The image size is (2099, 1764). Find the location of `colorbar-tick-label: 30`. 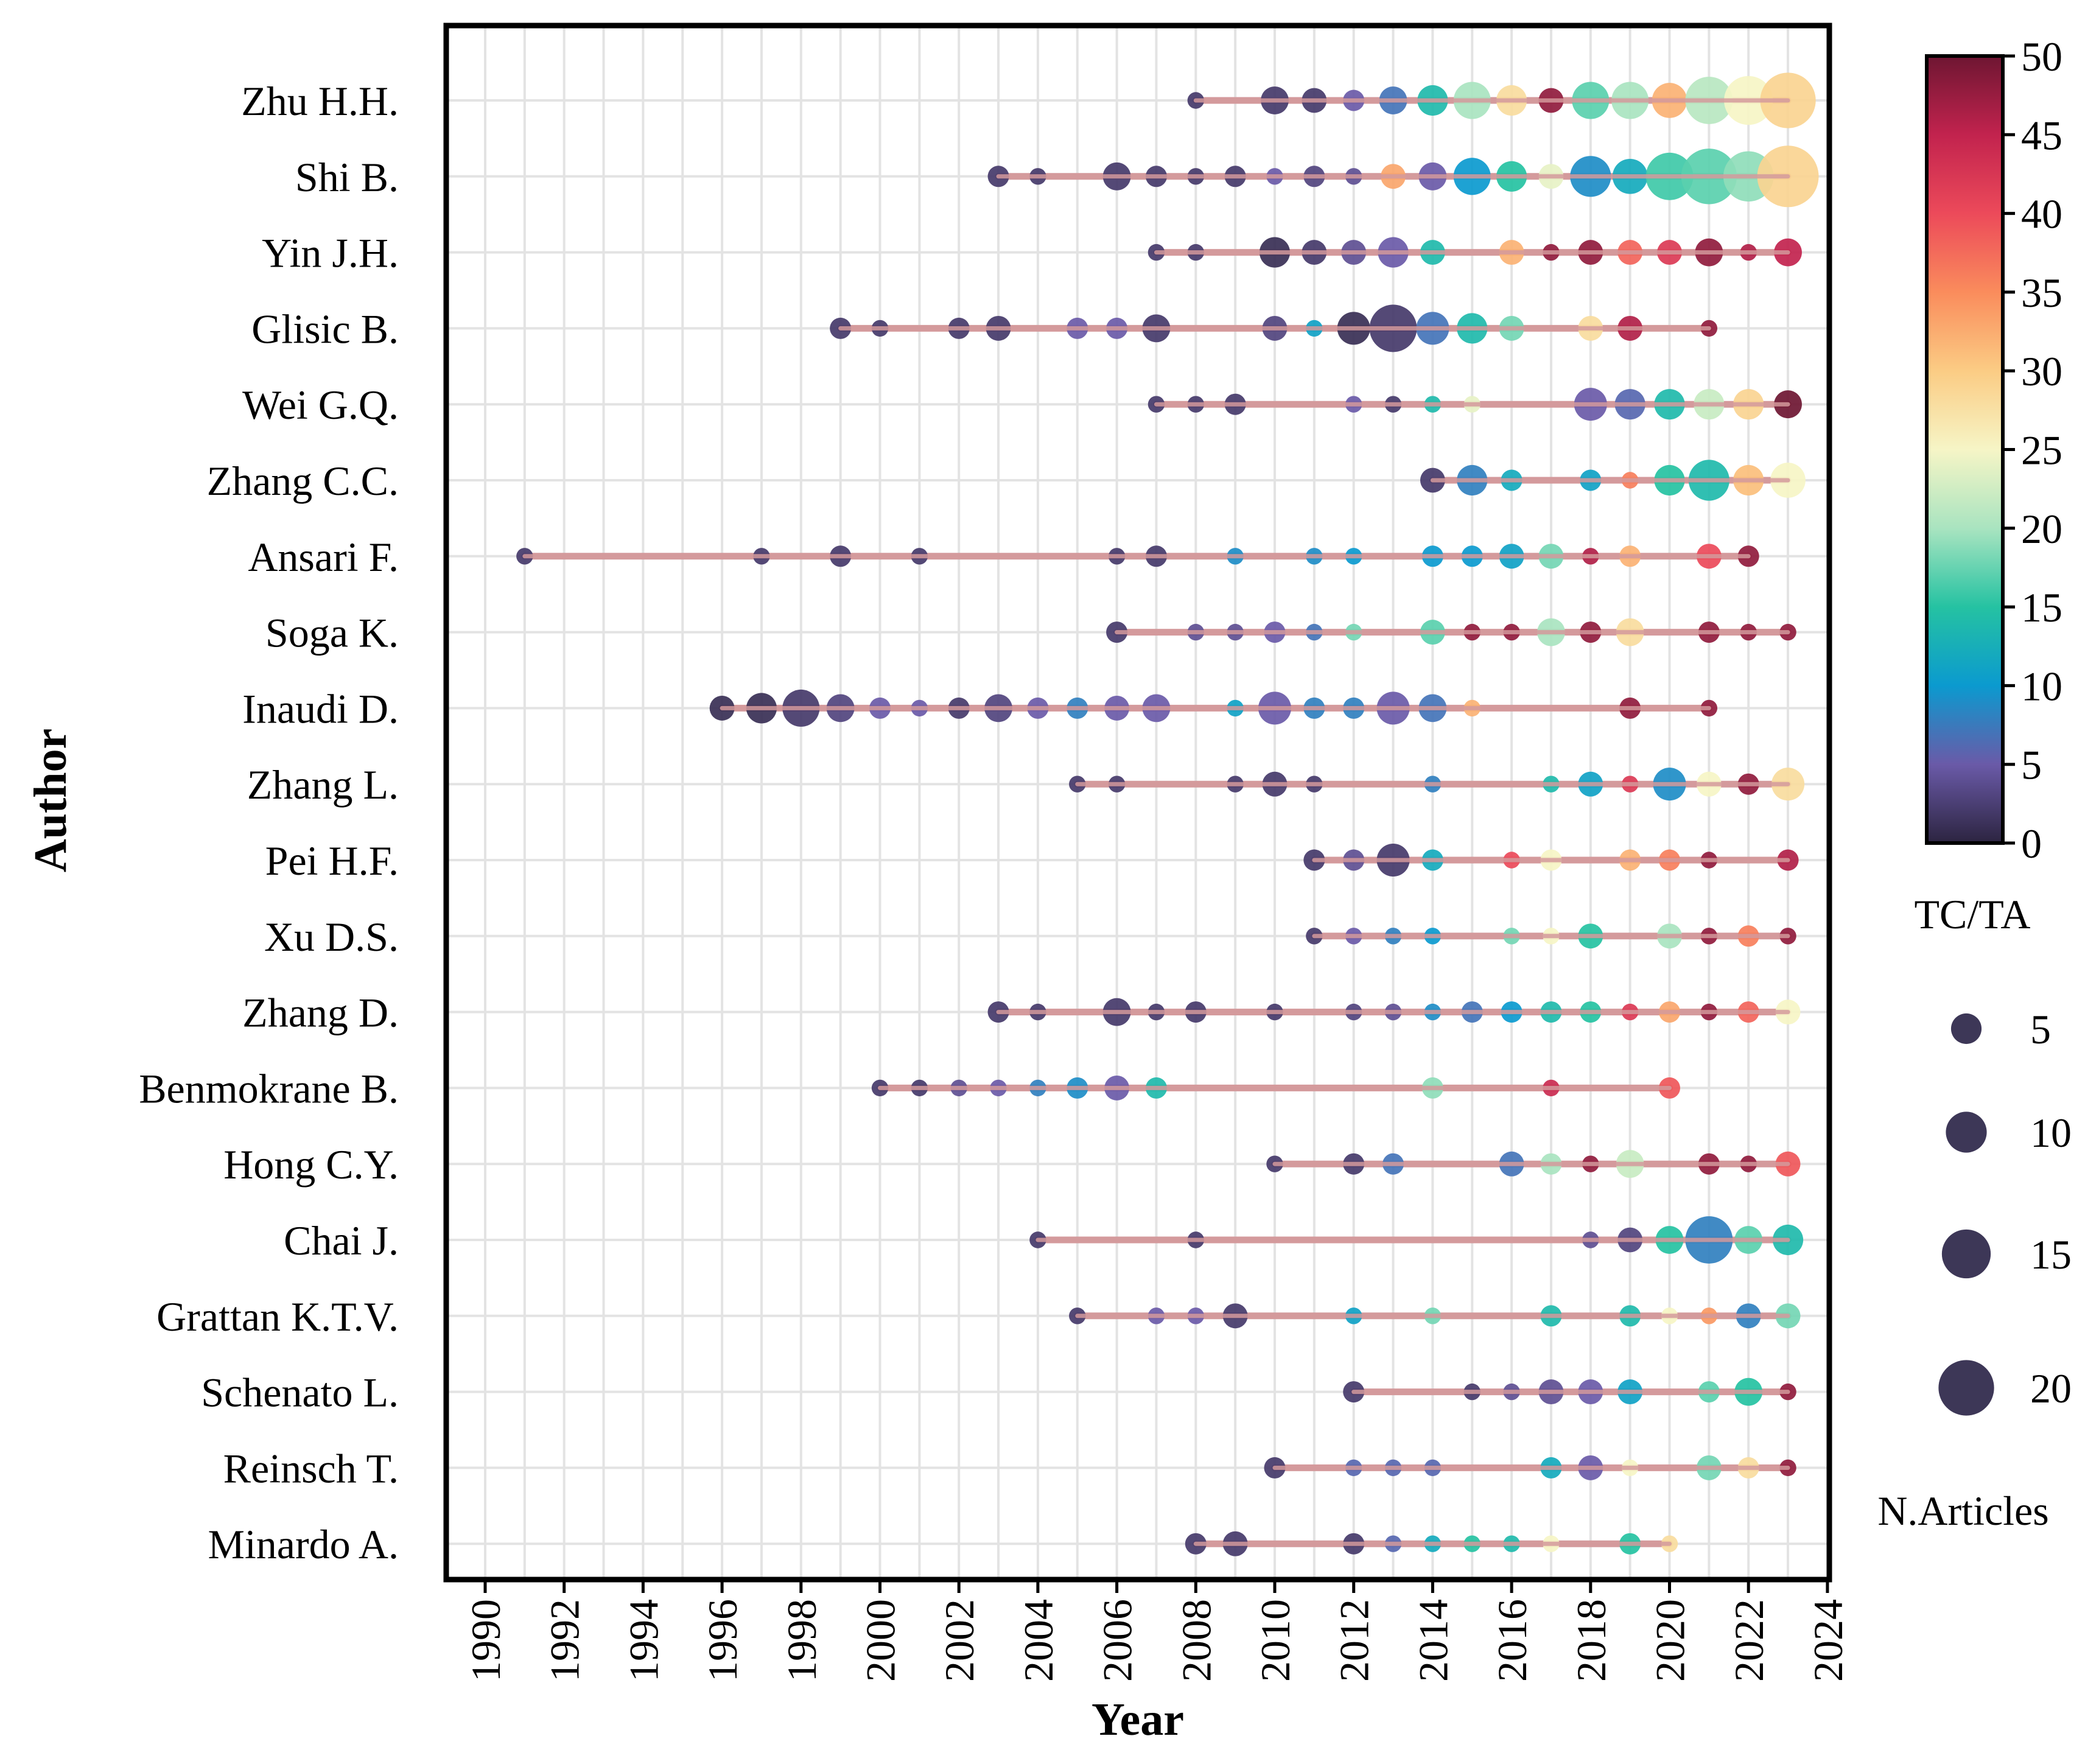

colorbar-tick-label: 30 is located at coordinates (2041, 371).